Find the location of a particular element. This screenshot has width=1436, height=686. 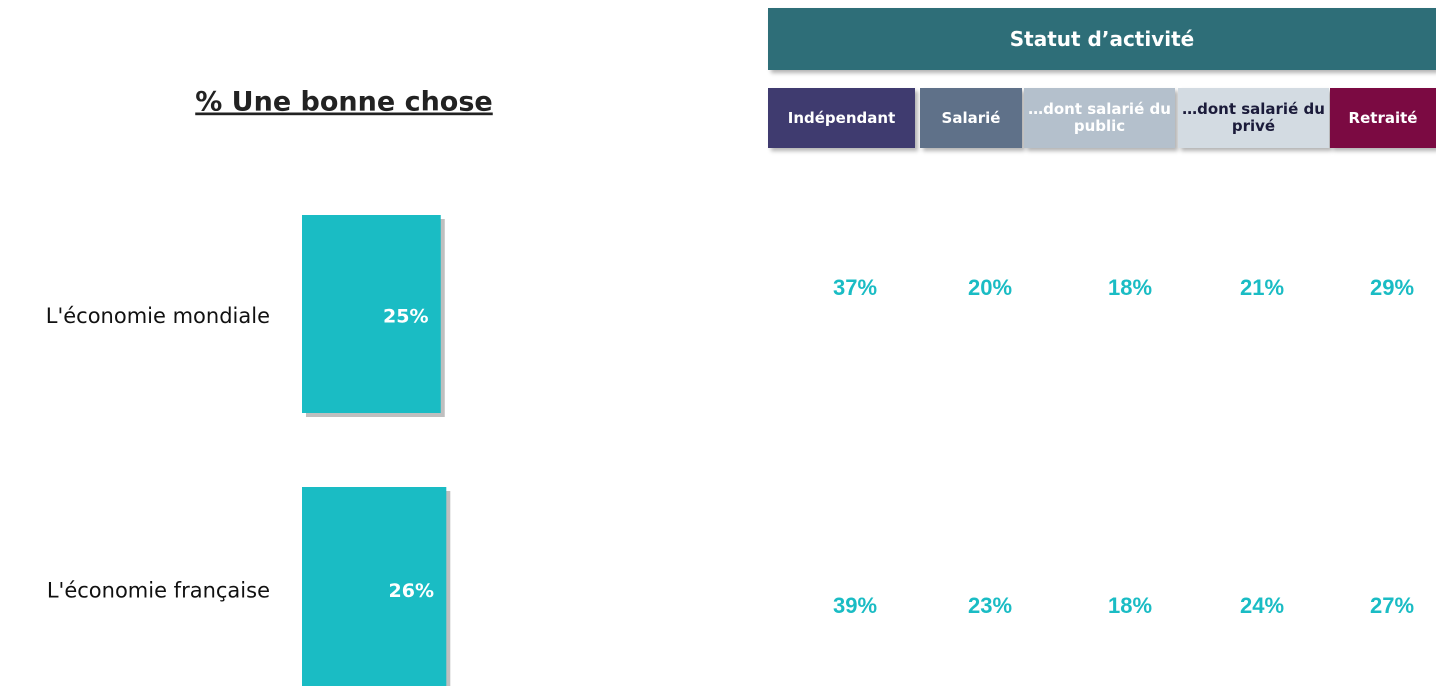

cell-value: 29% is located at coordinates (1392, 287).